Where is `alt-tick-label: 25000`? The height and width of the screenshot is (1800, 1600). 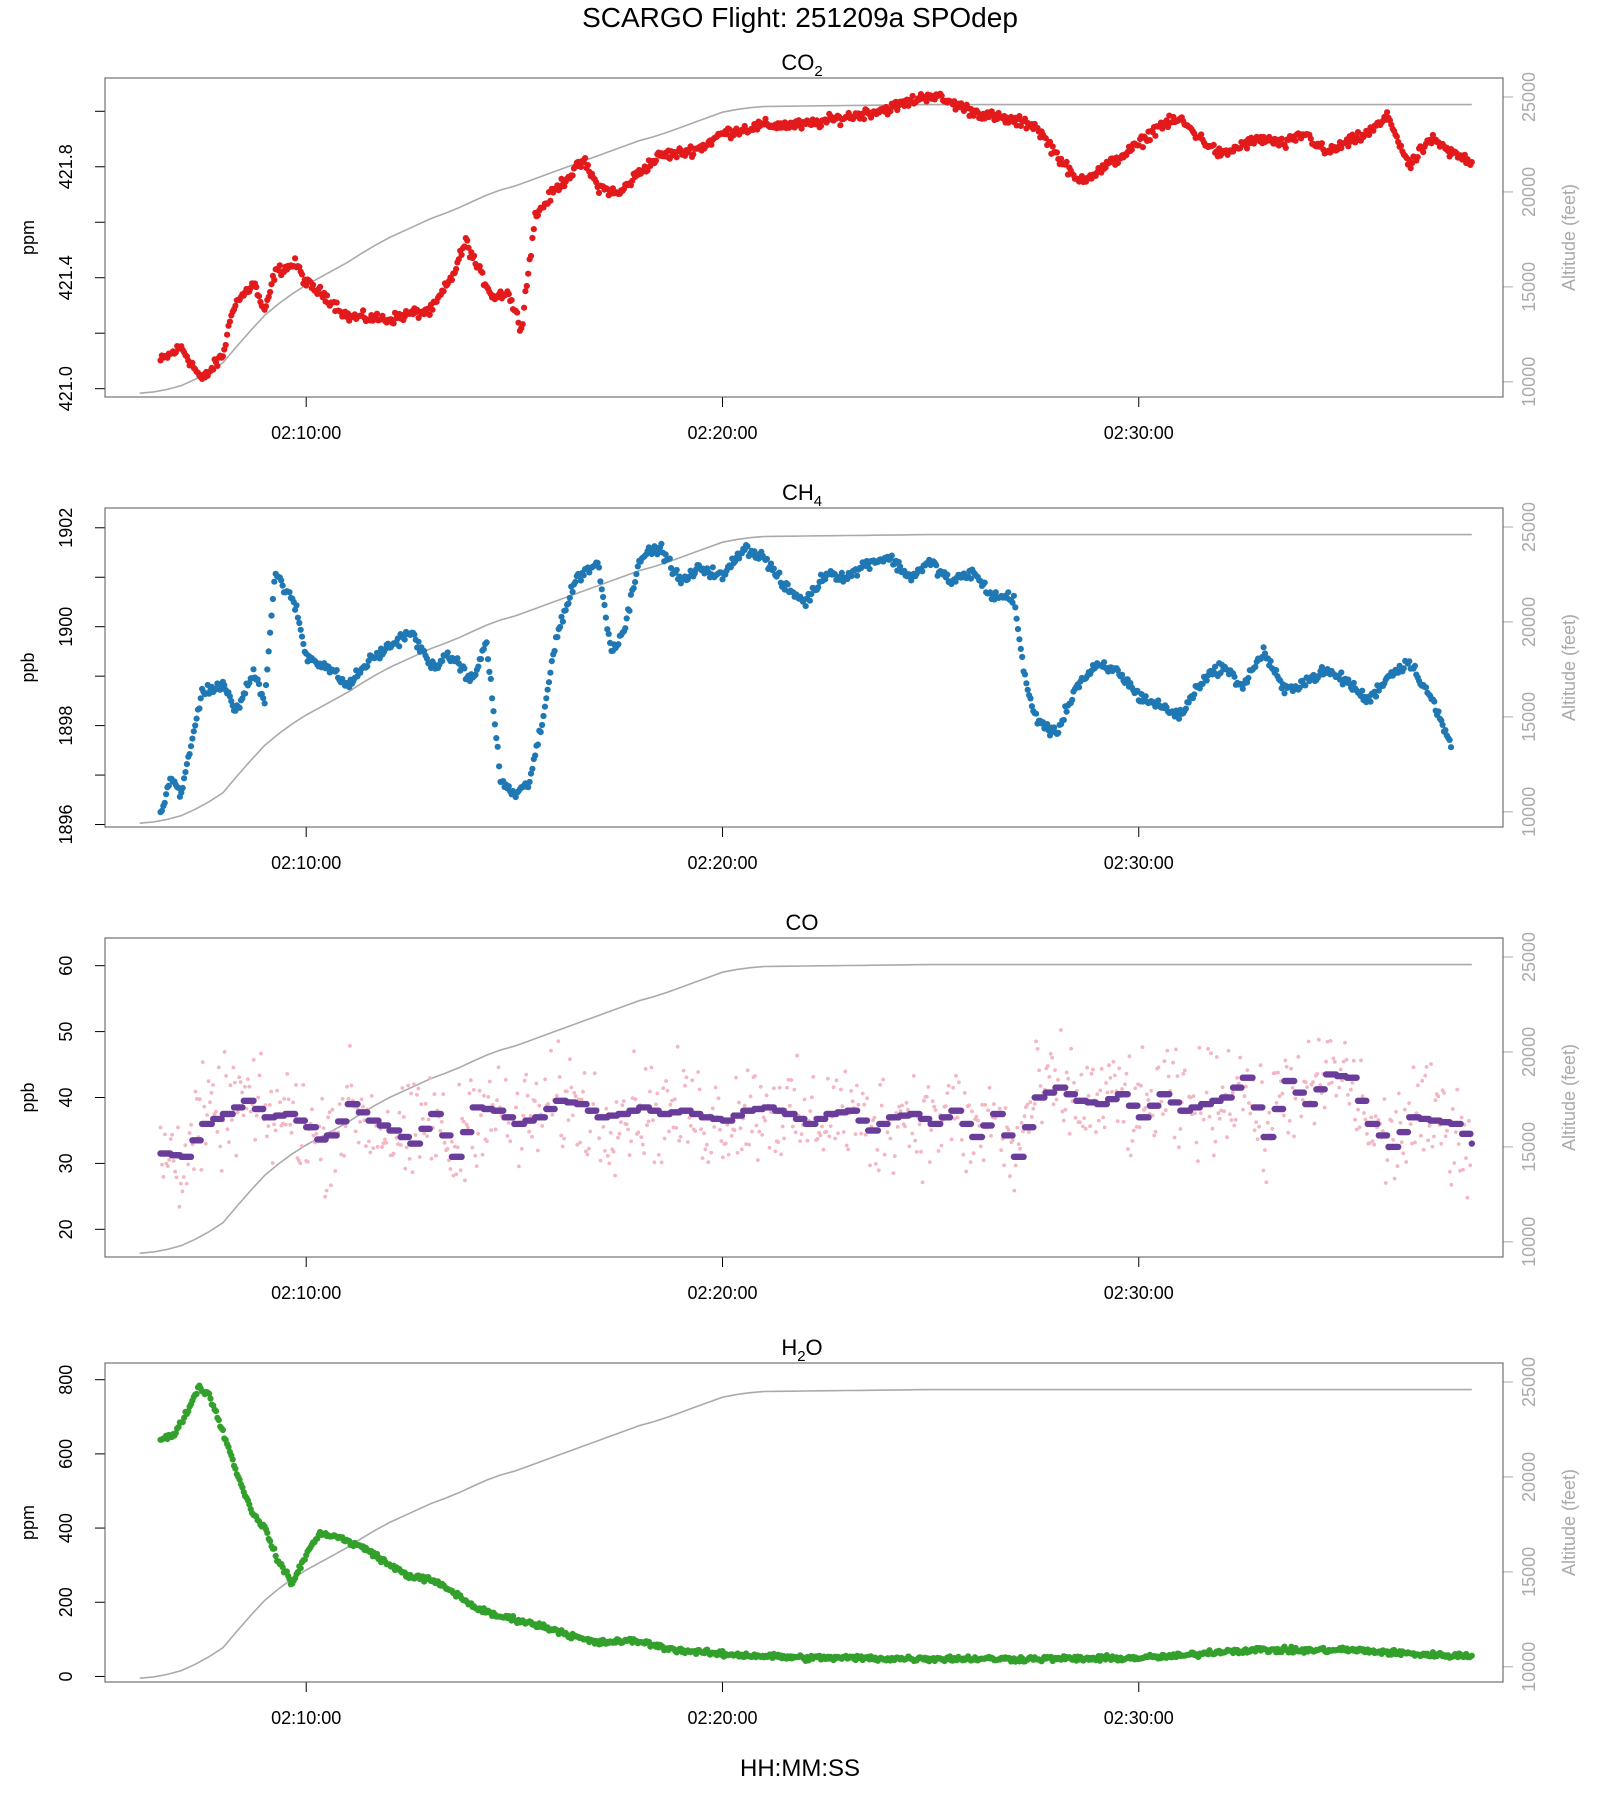
alt-tick-label: 25000 is located at coordinates (1529, 957).